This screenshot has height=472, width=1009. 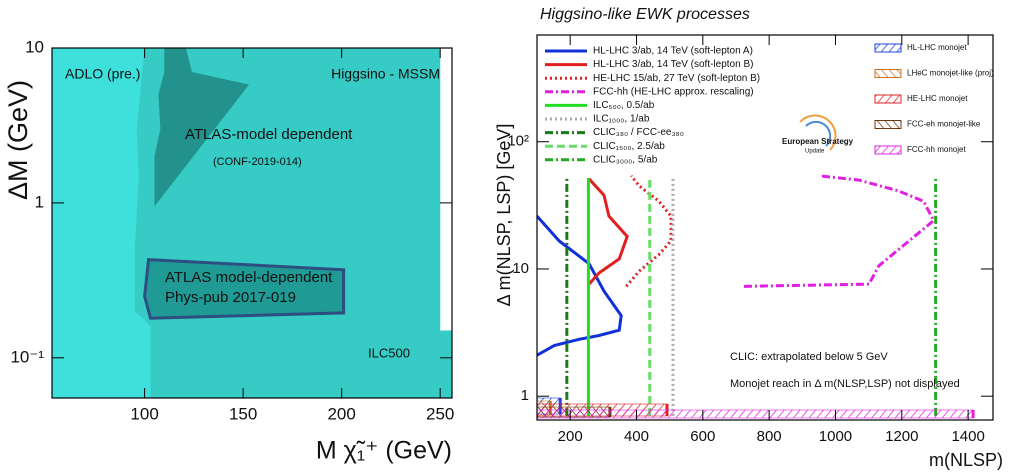 I want to click on annotation: European Strategy, so click(x=818, y=141).